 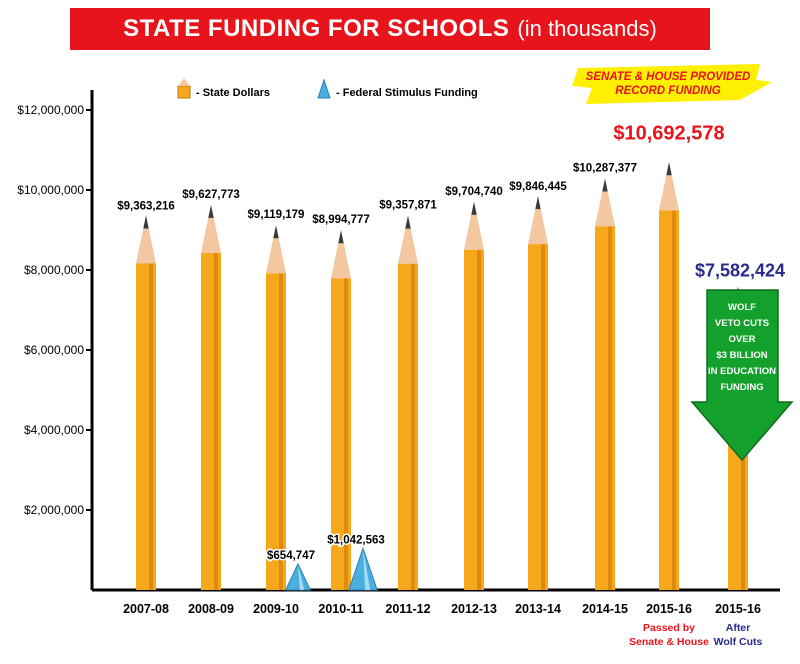 What do you see at coordinates (408, 206) in the screenshot?
I see `data-label-state: $9,357,871` at bounding box center [408, 206].